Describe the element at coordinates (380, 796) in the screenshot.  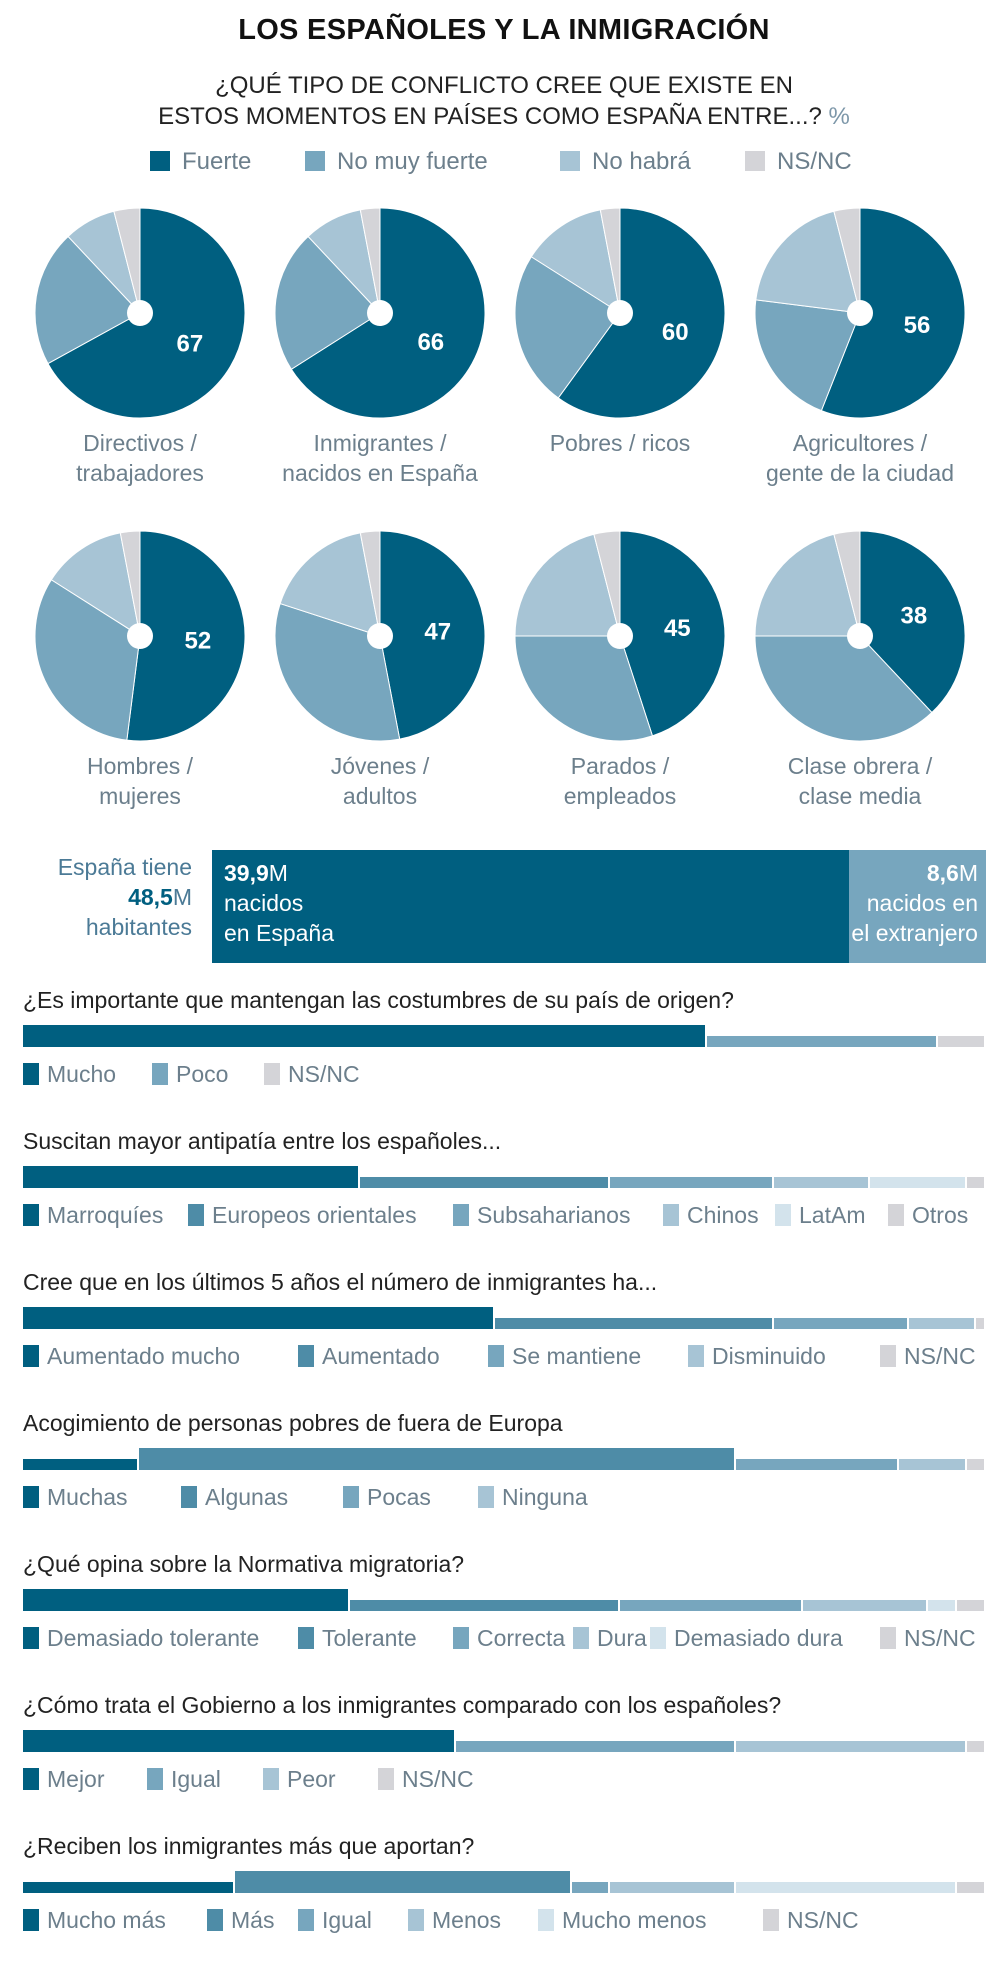
I see `pie-category-line: adultos` at that location.